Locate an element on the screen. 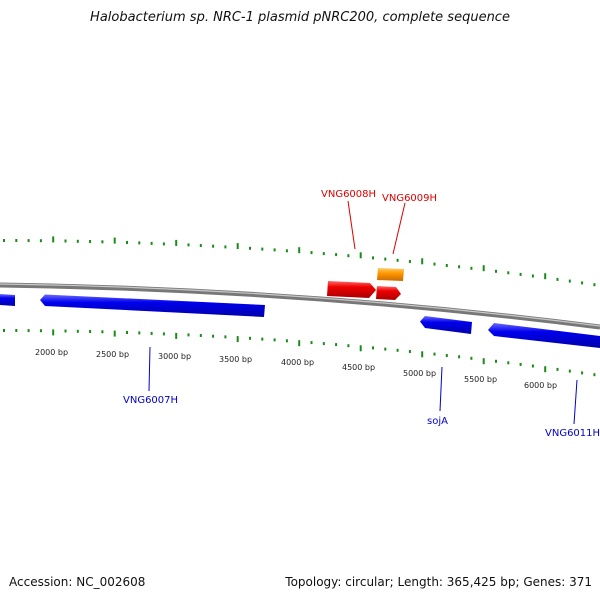 This screenshot has height=600, width=600. gene-arrow-leftmost is located at coordinates (7, 300).